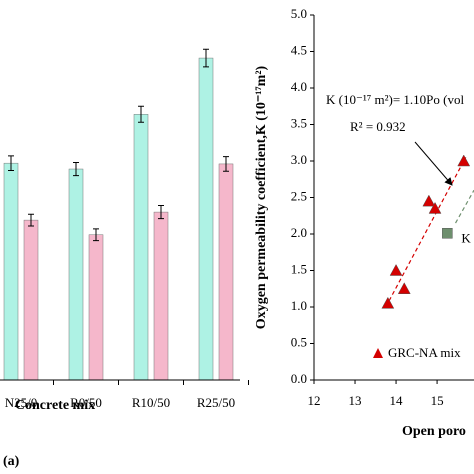 This screenshot has height=474, width=474. What do you see at coordinates (378, 353) in the screenshot?
I see `legend-marker` at bounding box center [378, 353].